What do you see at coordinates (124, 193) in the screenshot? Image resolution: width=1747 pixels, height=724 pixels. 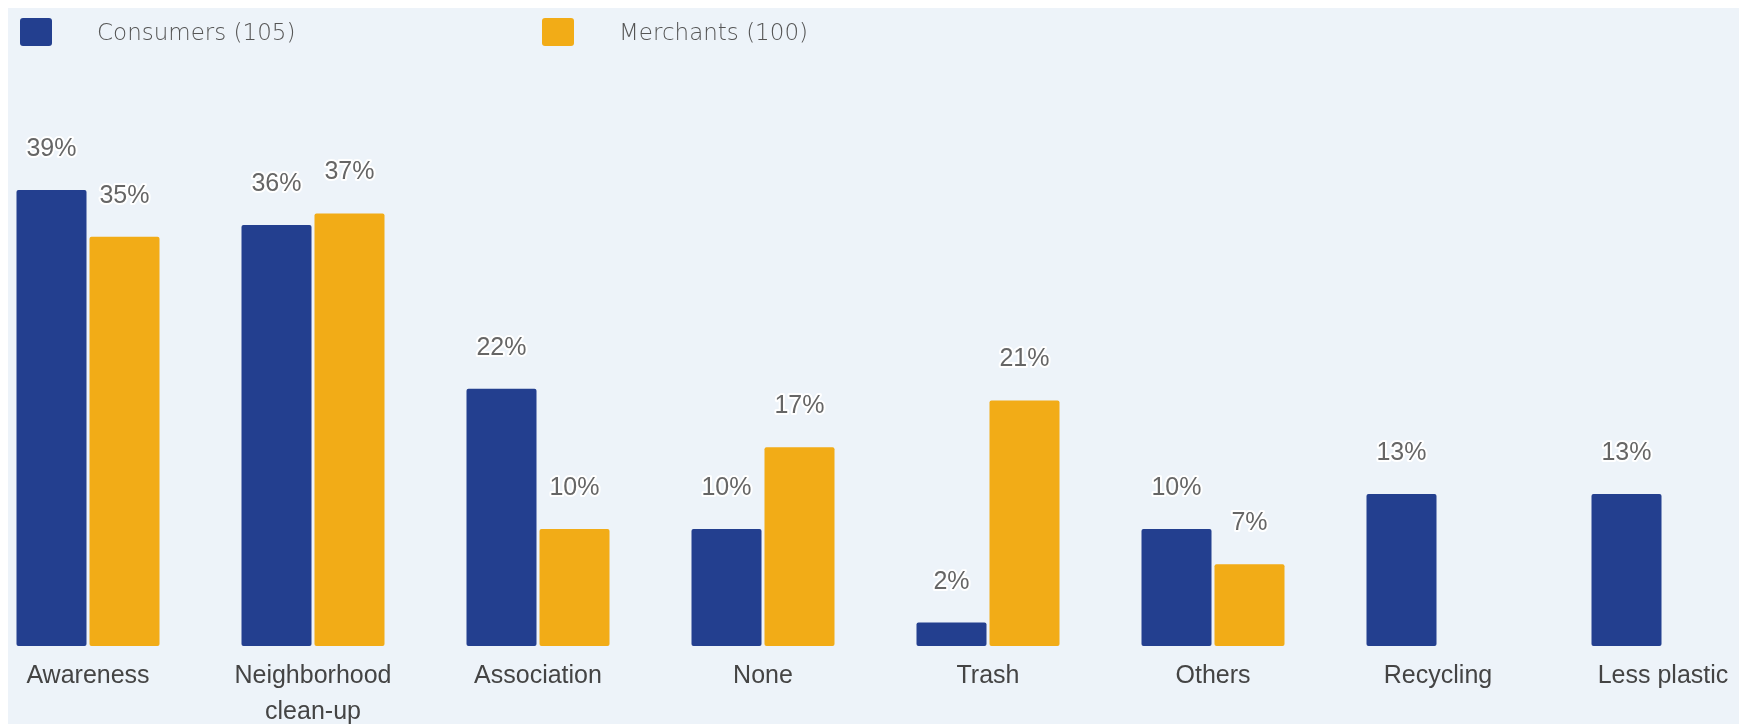 I see `data-label: 35%` at bounding box center [124, 193].